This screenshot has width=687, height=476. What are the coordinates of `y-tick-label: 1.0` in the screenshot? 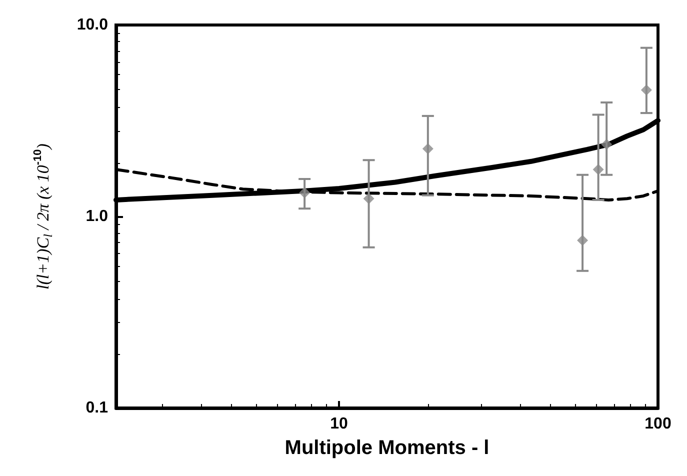 It's located at (97, 216).